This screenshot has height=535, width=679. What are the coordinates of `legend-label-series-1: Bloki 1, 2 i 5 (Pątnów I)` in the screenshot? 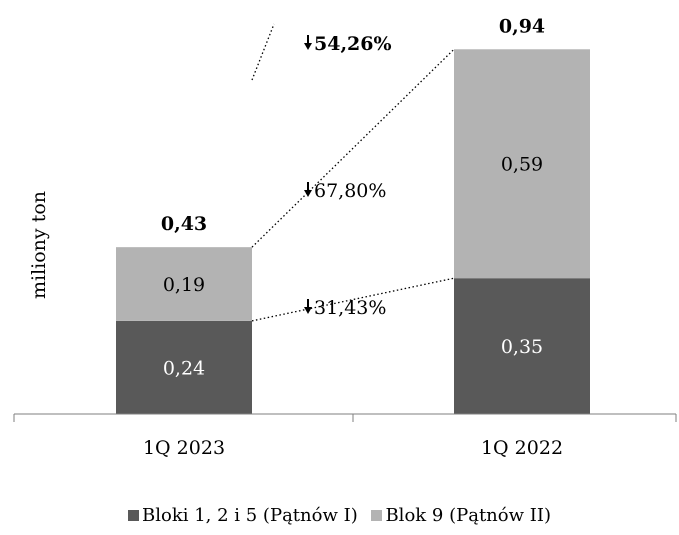 It's located at (250, 515).